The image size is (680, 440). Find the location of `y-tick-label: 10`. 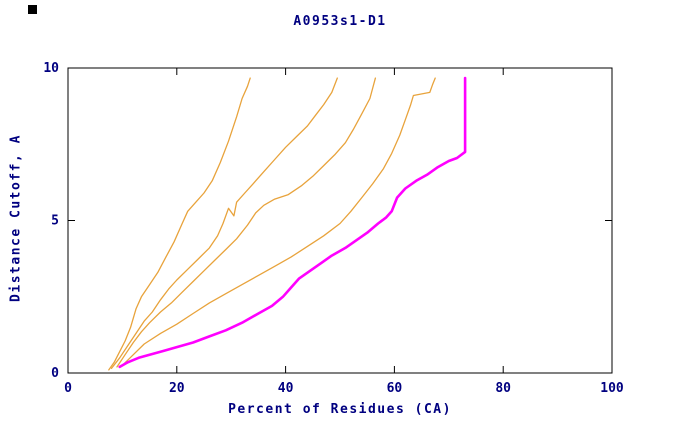

y-tick-label: 10 is located at coordinates (51, 68).